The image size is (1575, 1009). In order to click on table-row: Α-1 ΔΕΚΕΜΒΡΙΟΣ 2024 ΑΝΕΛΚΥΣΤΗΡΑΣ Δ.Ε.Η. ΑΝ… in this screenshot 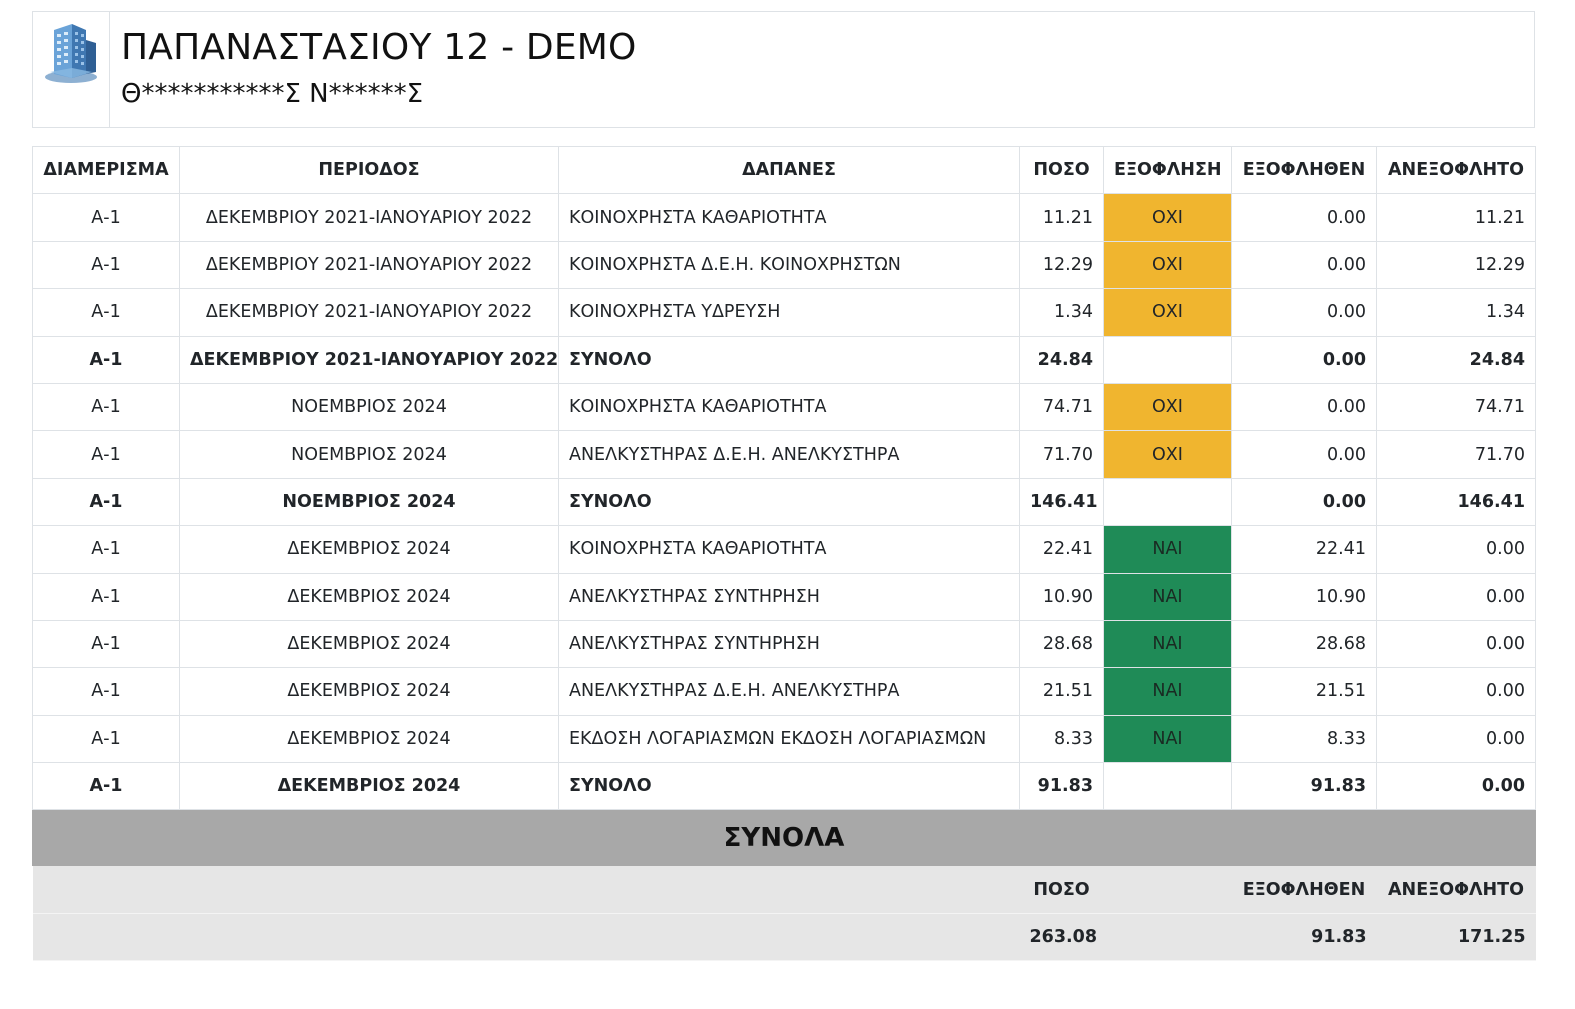, I will do `click(784, 691)`.